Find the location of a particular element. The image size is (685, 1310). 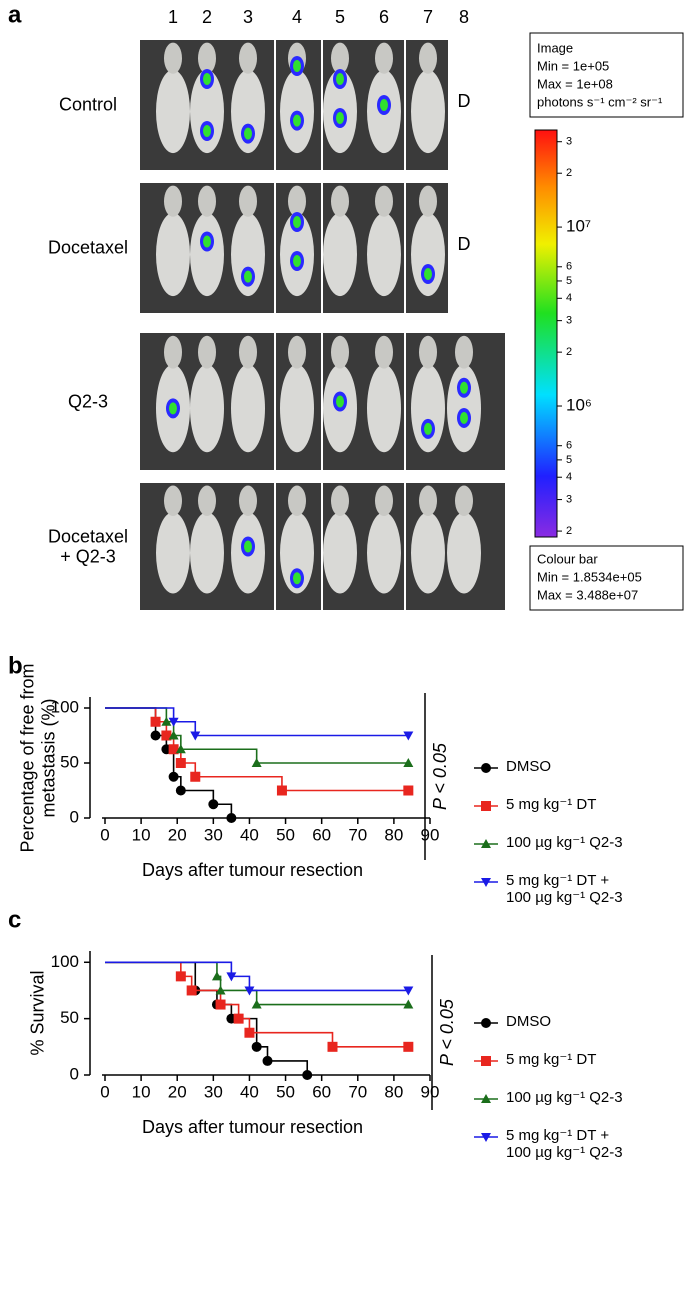

column-label: 8 is located at coordinates (464, 17).